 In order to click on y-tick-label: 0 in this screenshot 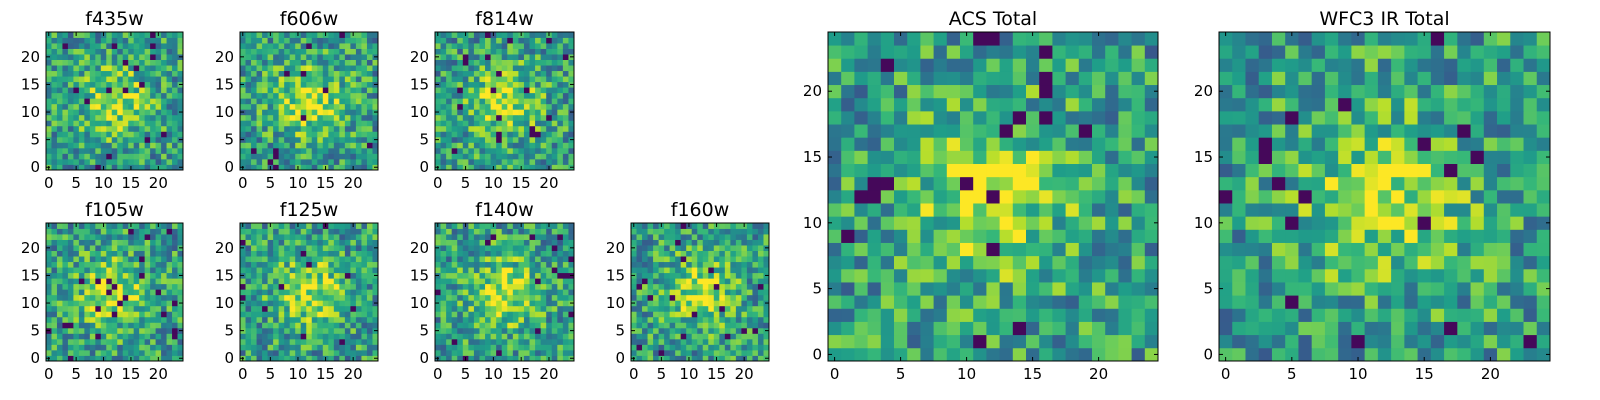, I will do `click(35, 167)`.